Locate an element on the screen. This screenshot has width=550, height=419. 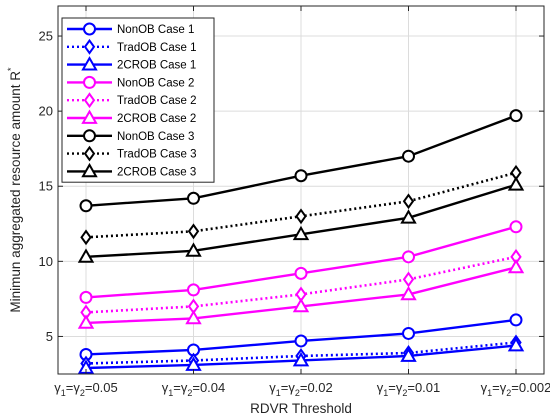
x-tick-label: γ1=γ2=0.04 is located at coordinates (194, 389).